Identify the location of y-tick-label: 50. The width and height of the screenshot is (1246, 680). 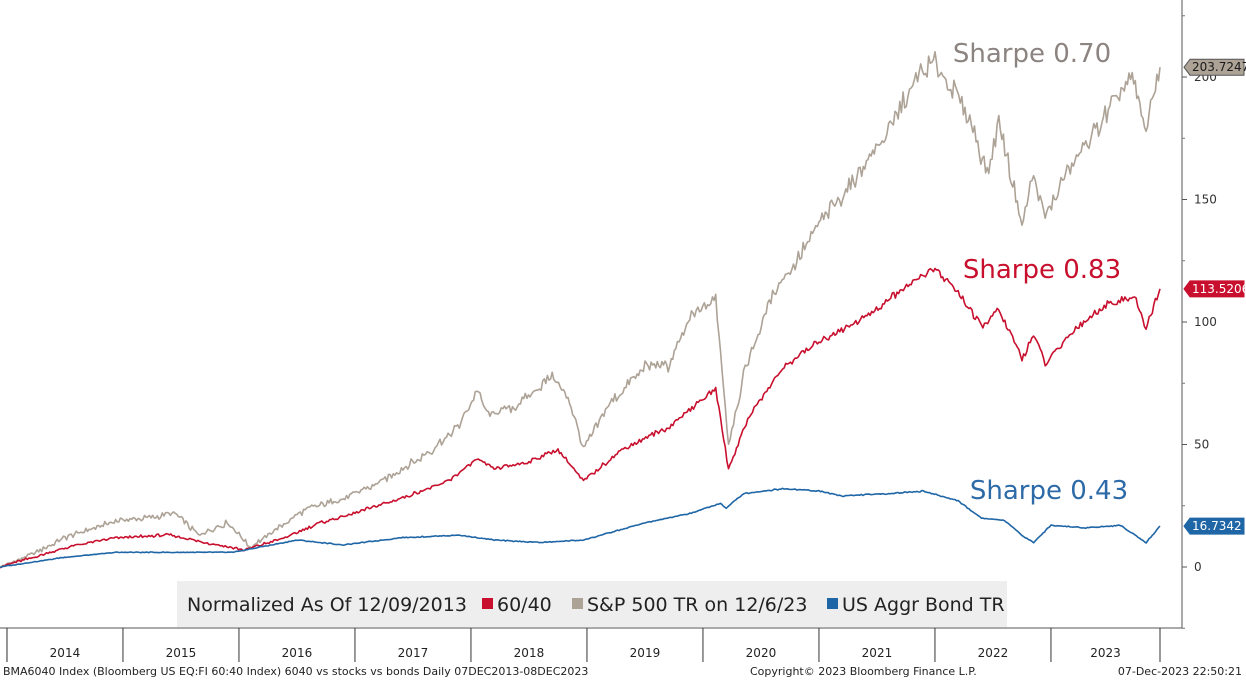
(1201, 445).